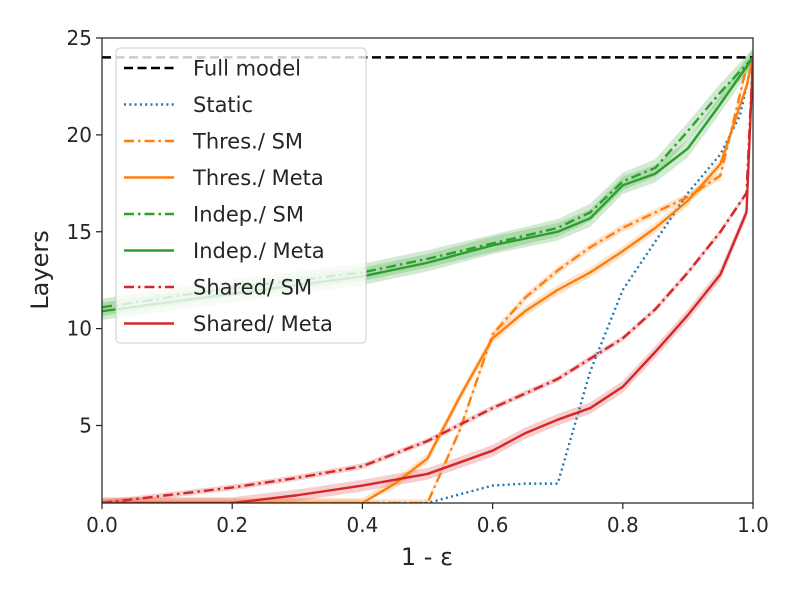 The width and height of the screenshot is (800, 600). I want to click on y-axis-label: Layers, so click(40, 269).